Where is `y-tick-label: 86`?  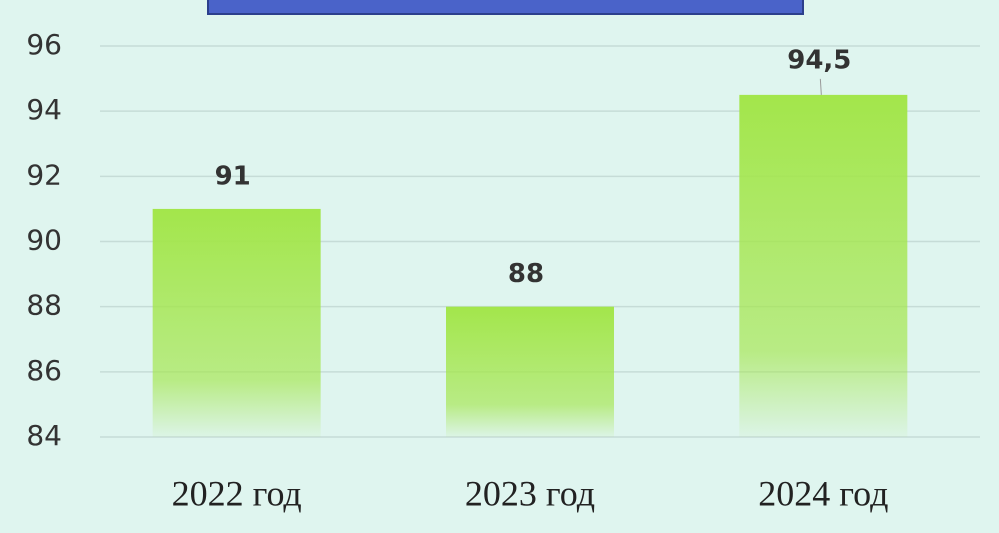
y-tick-label: 86 is located at coordinates (44, 370).